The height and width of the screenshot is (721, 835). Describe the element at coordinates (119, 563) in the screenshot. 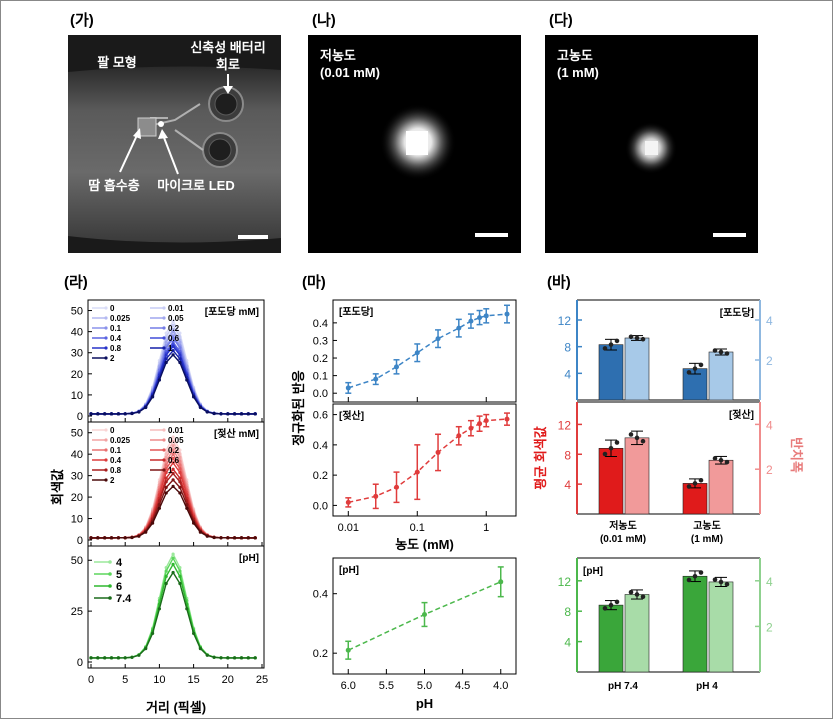

I see `legend-label: 4` at that location.